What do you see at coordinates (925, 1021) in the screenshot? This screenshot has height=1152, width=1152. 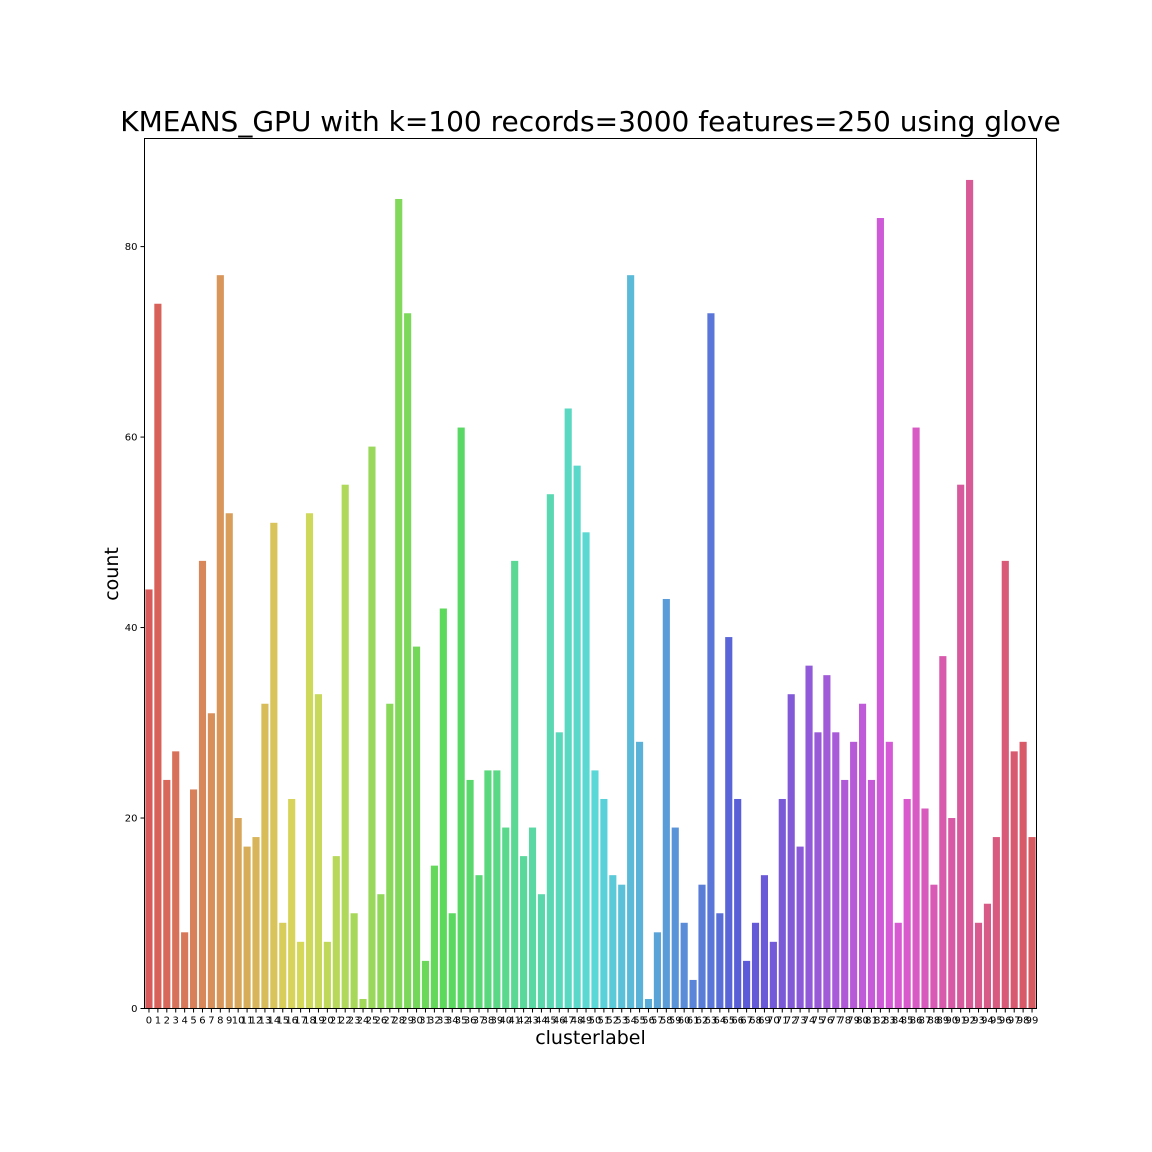 I see `x-tick-label: 87` at bounding box center [925, 1021].